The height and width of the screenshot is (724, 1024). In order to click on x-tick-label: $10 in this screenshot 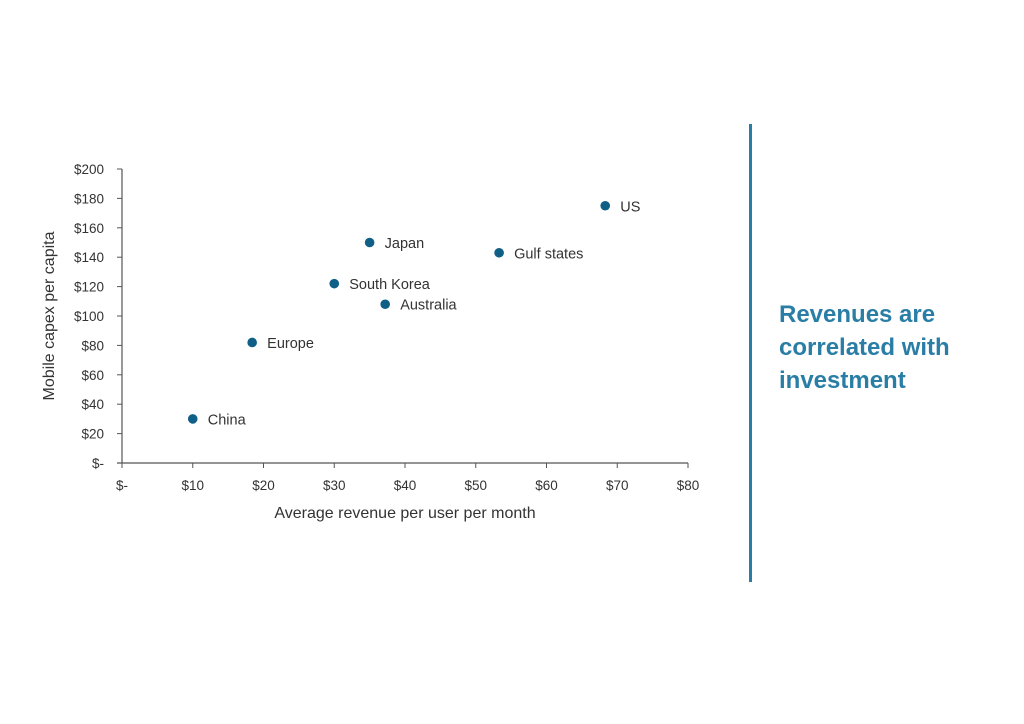, I will do `click(192, 485)`.